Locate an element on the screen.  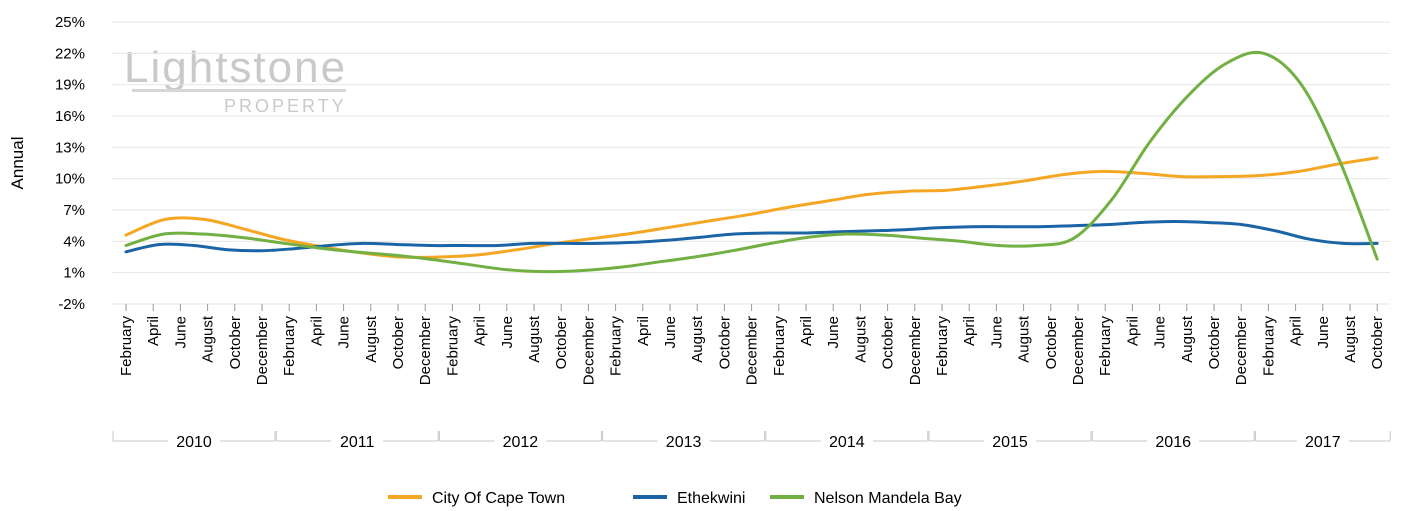
y-tick-label: 10% is located at coordinates (70, 179).